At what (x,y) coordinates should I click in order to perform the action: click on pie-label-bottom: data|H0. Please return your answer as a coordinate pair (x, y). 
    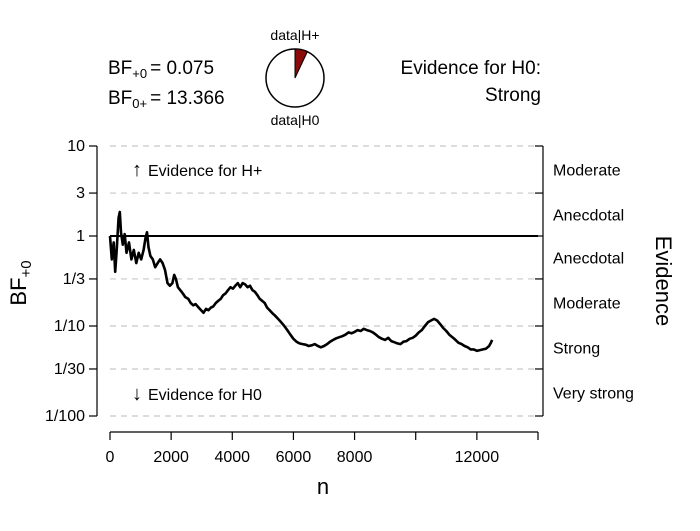
    Looking at the image, I should click on (295, 120).